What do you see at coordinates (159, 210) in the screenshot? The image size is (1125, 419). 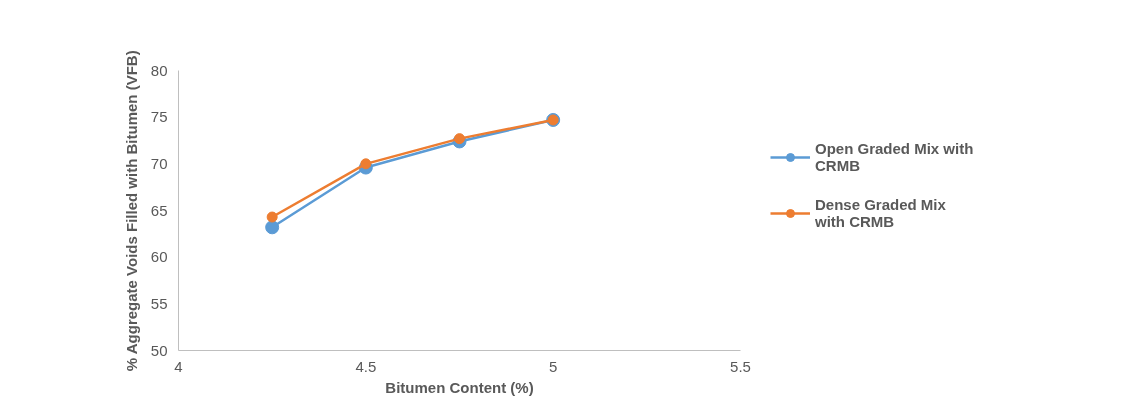 I see `y-tick-label: 65` at bounding box center [159, 210].